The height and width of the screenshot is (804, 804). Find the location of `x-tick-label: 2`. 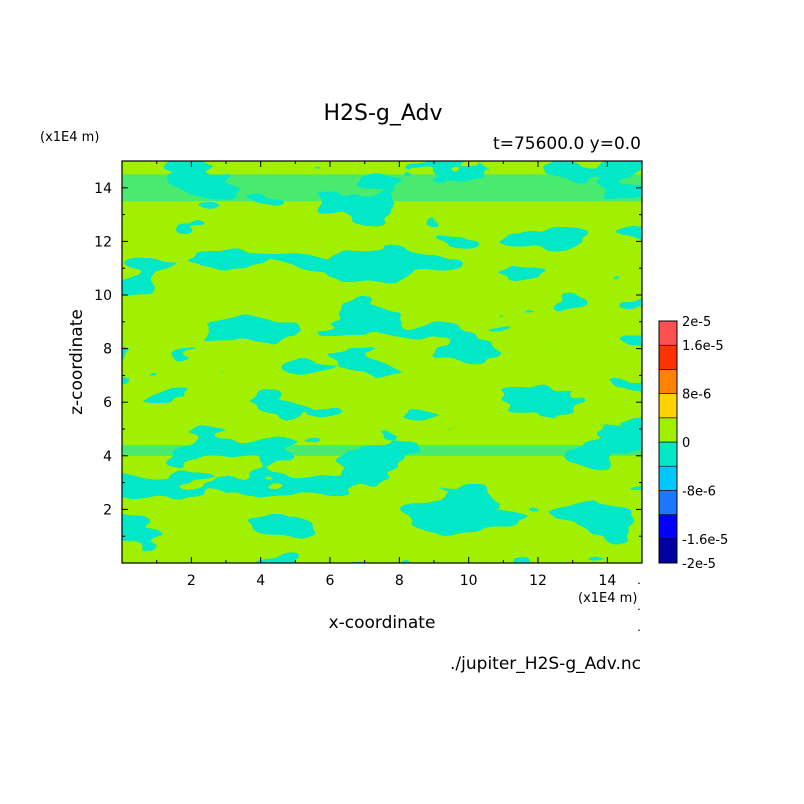

x-tick-label: 2 is located at coordinates (191, 581).